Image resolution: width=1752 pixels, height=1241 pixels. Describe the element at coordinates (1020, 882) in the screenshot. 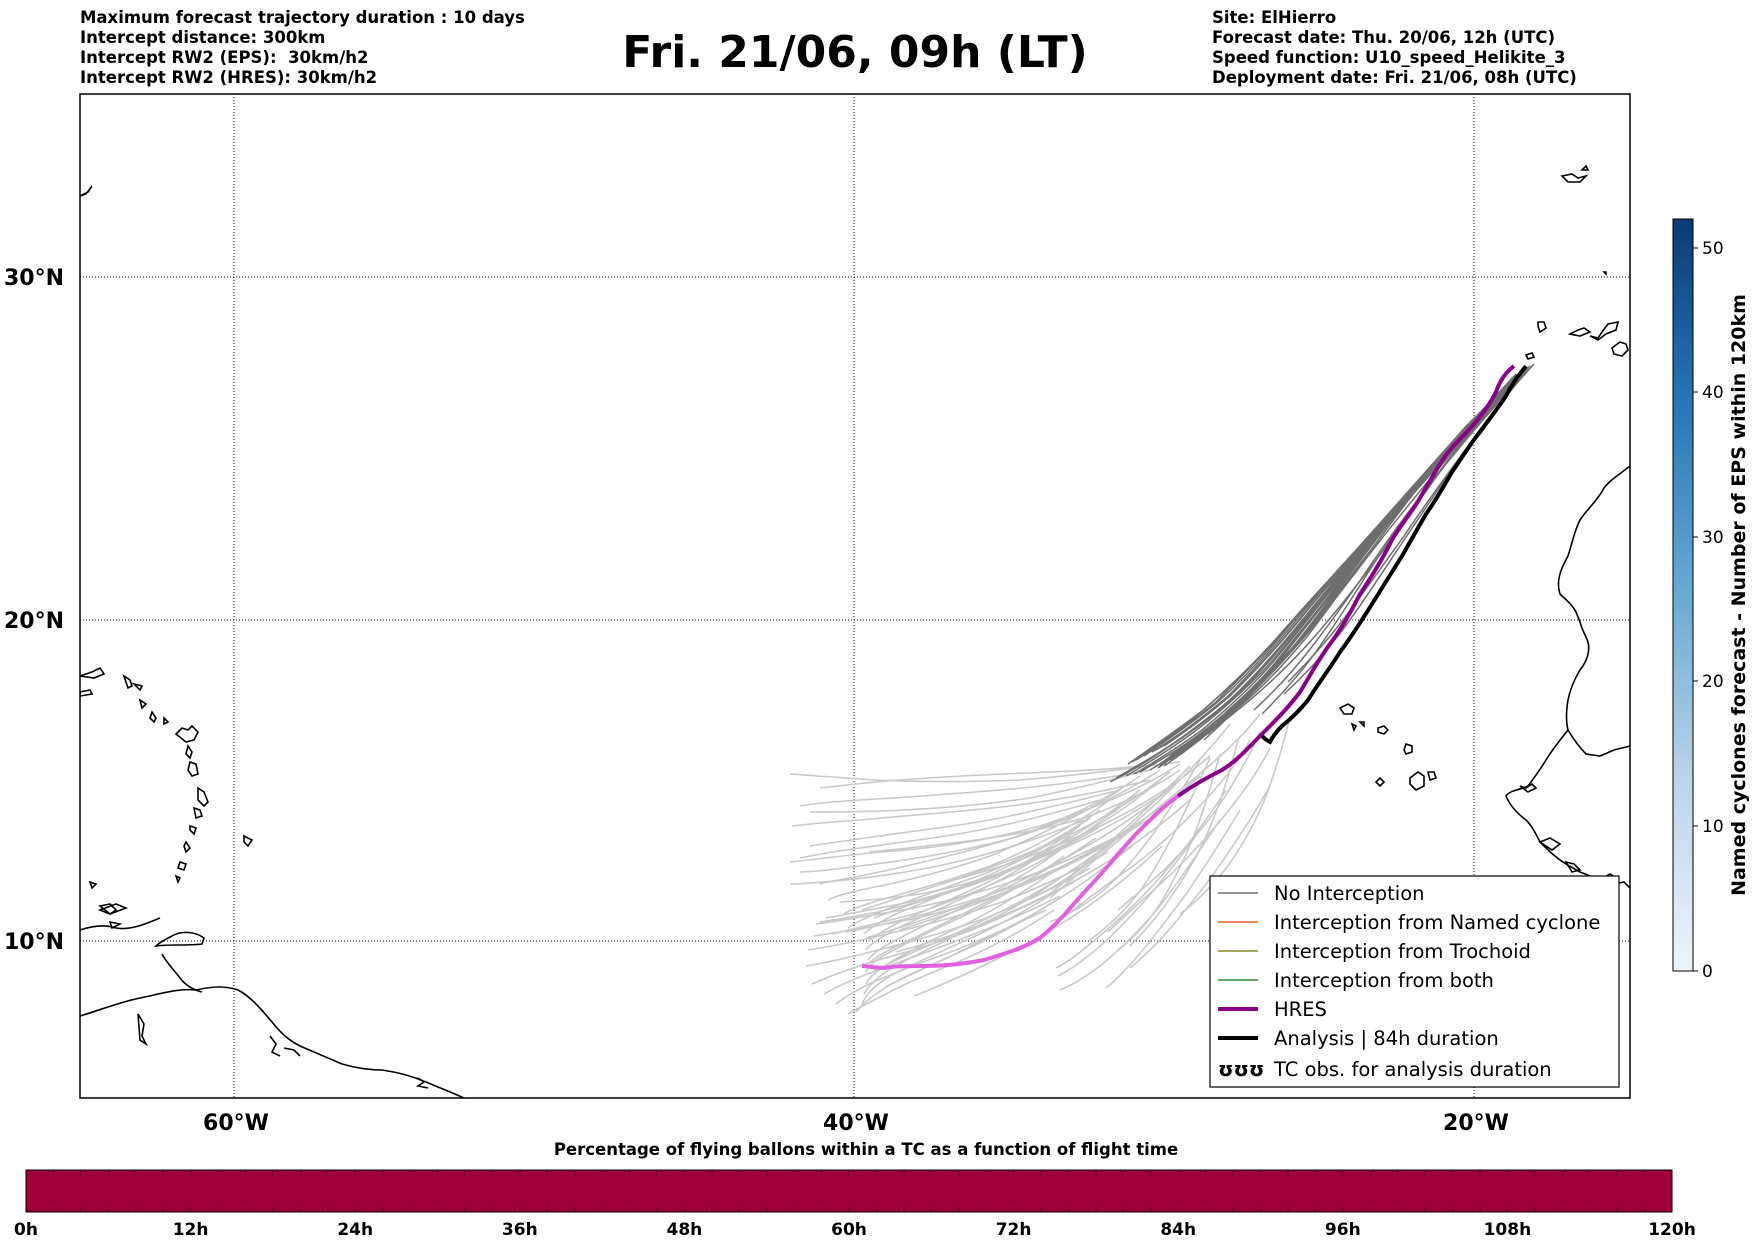

I see `hres-trajectory-late` at that location.